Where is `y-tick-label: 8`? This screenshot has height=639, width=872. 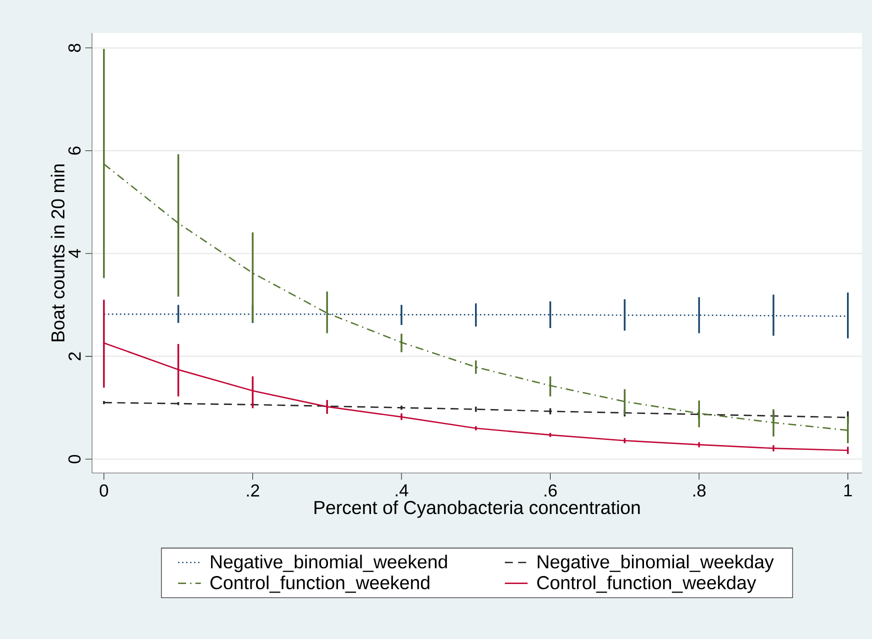 y-tick-label: 8 is located at coordinates (74, 48).